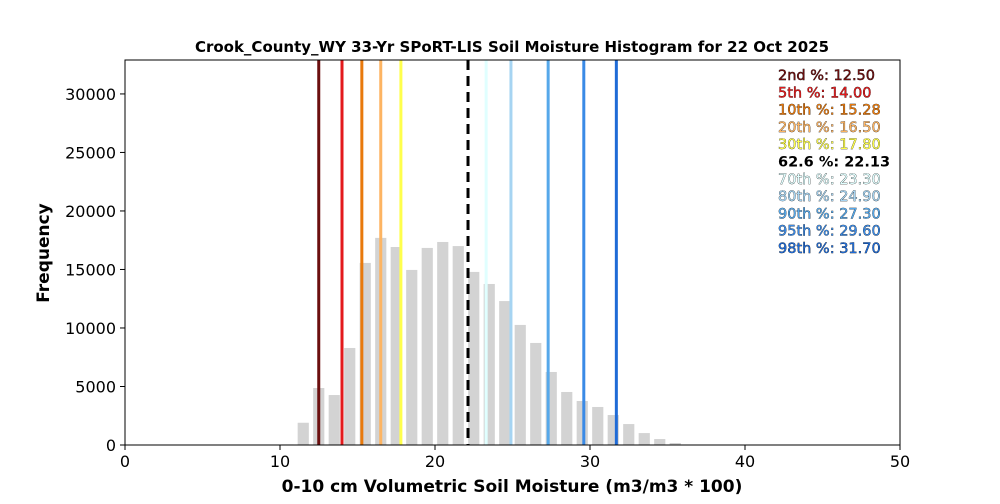 The height and width of the screenshot is (504, 1000). I want to click on x-tick-label: 50, so click(900, 461).